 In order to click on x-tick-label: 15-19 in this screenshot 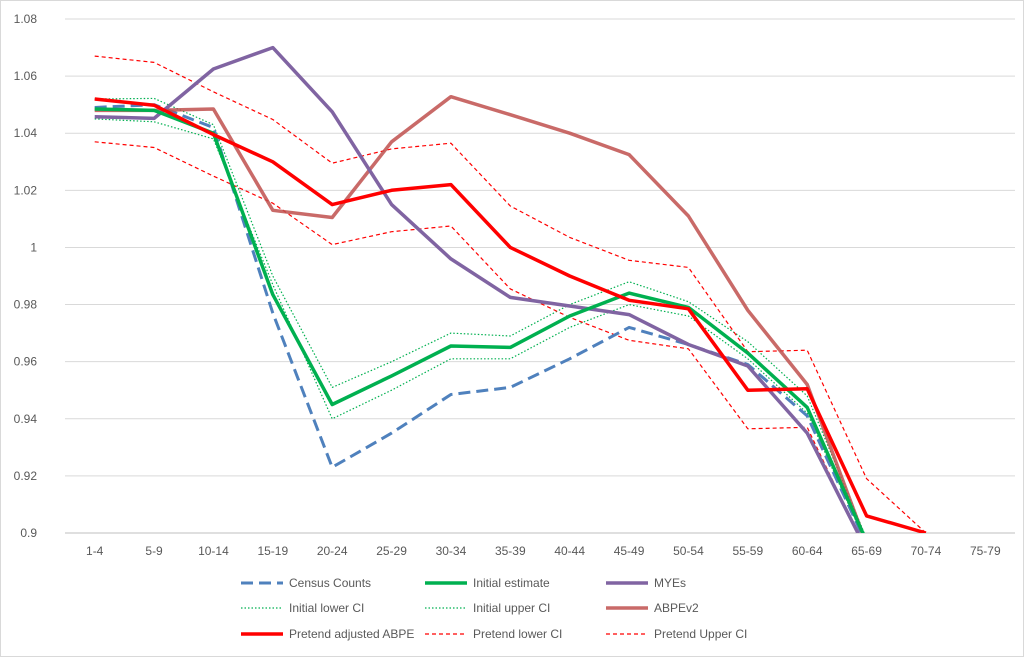, I will do `click(272, 551)`.